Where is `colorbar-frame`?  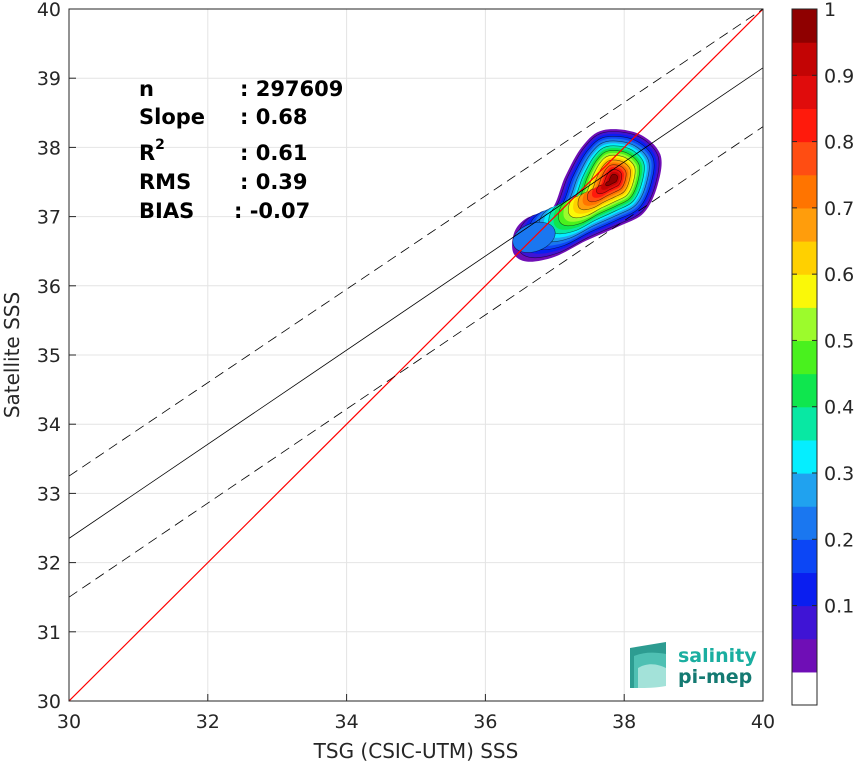
colorbar-frame is located at coordinates (804, 357).